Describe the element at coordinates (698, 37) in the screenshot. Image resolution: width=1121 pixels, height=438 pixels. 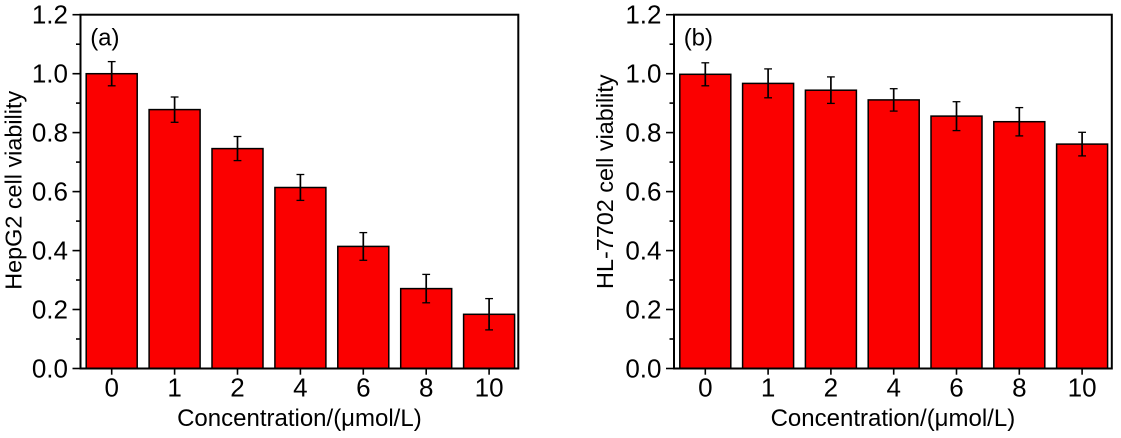
I see `svg-text: (b)` at that location.